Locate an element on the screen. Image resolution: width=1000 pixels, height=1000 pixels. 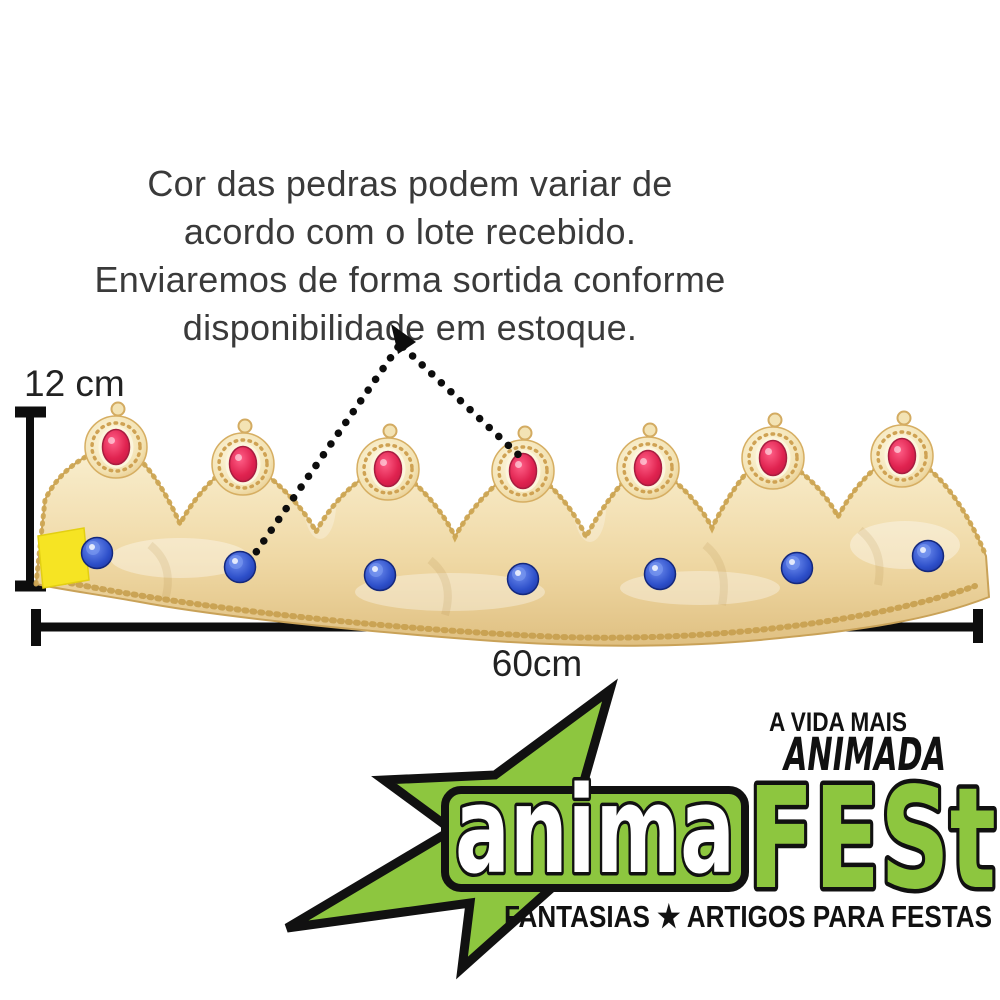
beaded-trim-bottom is located at coordinates (515, 609).